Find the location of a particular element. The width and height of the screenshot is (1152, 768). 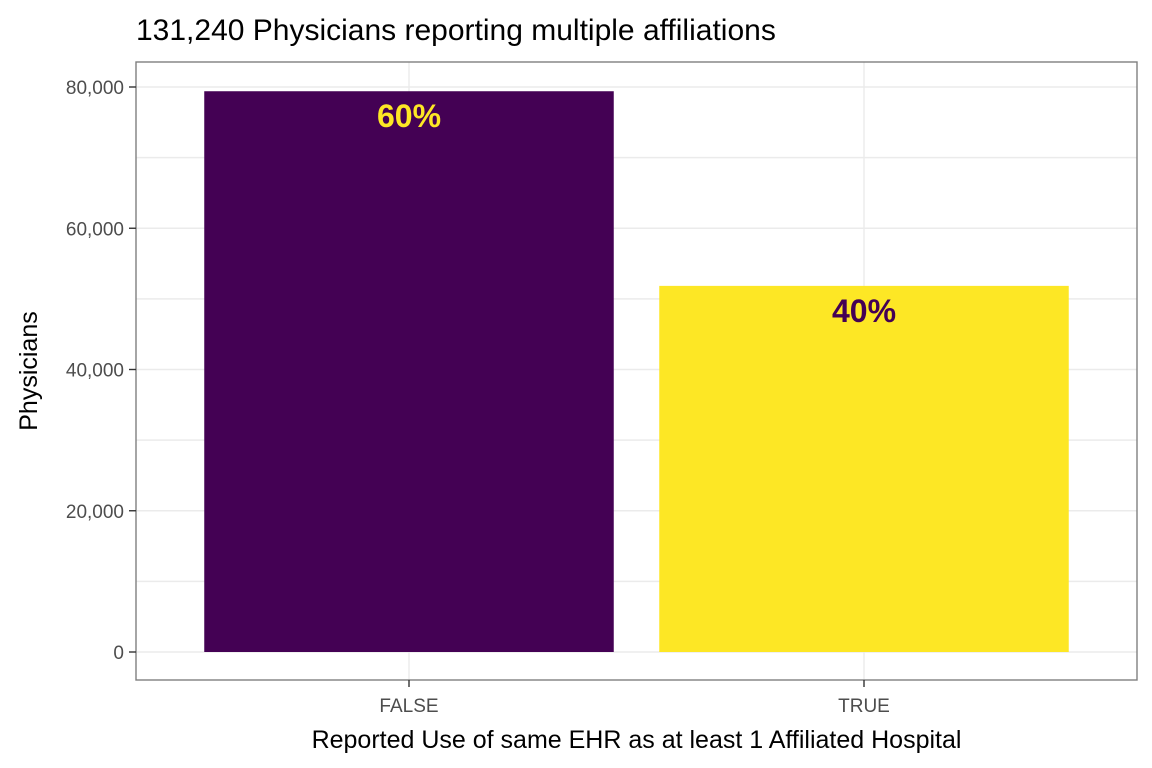

y-tick-label: 20,000 is located at coordinates (95, 512).